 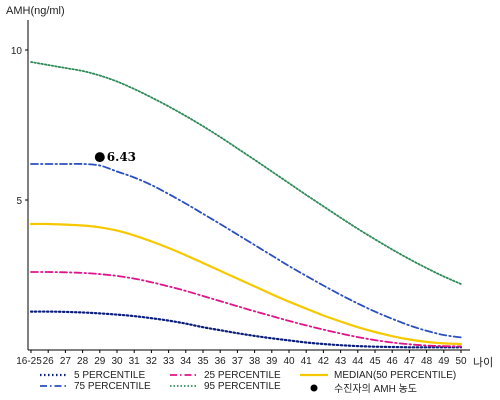 What do you see at coordinates (109, 375) in the screenshot?
I see `legend-label: 5 PERCENTILE` at bounding box center [109, 375].